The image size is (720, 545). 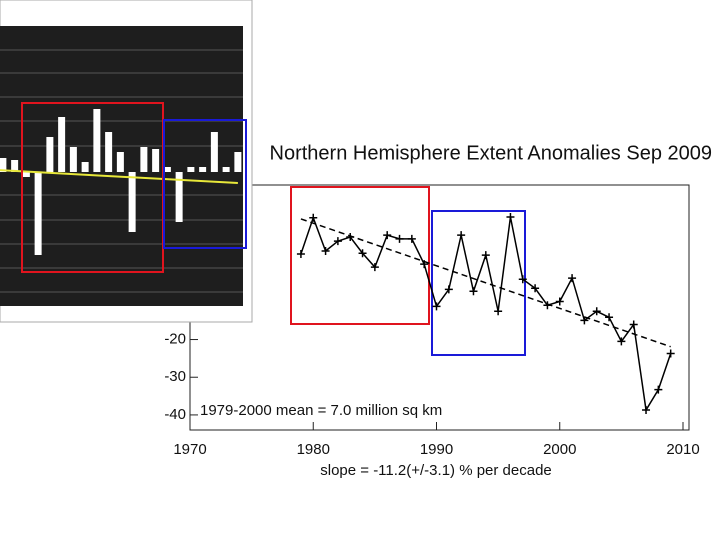 What do you see at coordinates (175, 414) in the screenshot?
I see `y-tick-label: -40` at bounding box center [175, 414].